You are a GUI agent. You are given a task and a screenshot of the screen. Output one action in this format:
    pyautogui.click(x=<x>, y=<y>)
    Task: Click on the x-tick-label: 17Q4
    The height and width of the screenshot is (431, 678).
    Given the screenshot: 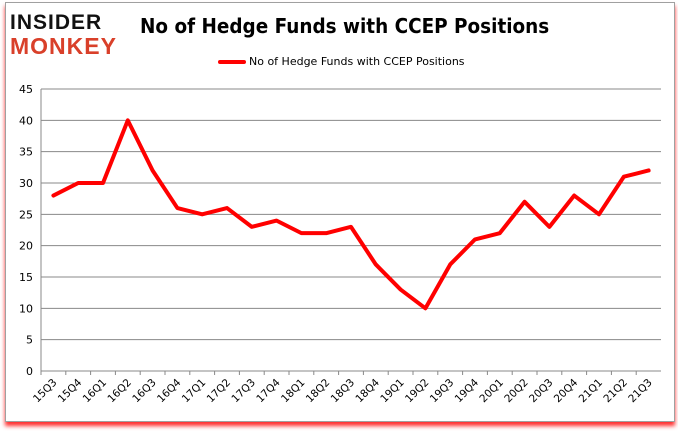 What is the action you would take?
    pyautogui.click(x=268, y=390)
    